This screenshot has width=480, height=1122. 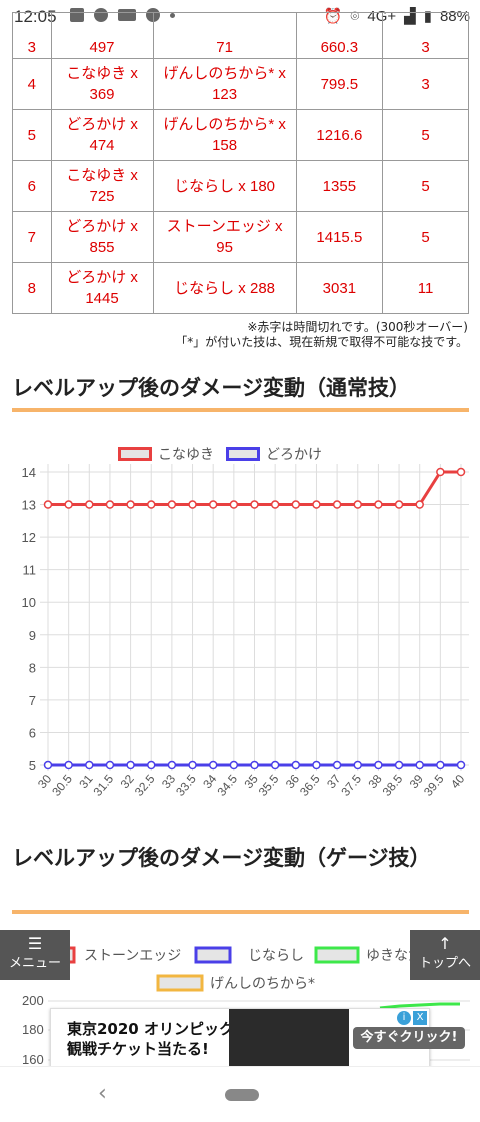 I want to click on legend-swatch-konayuki, so click(x=135, y=454).